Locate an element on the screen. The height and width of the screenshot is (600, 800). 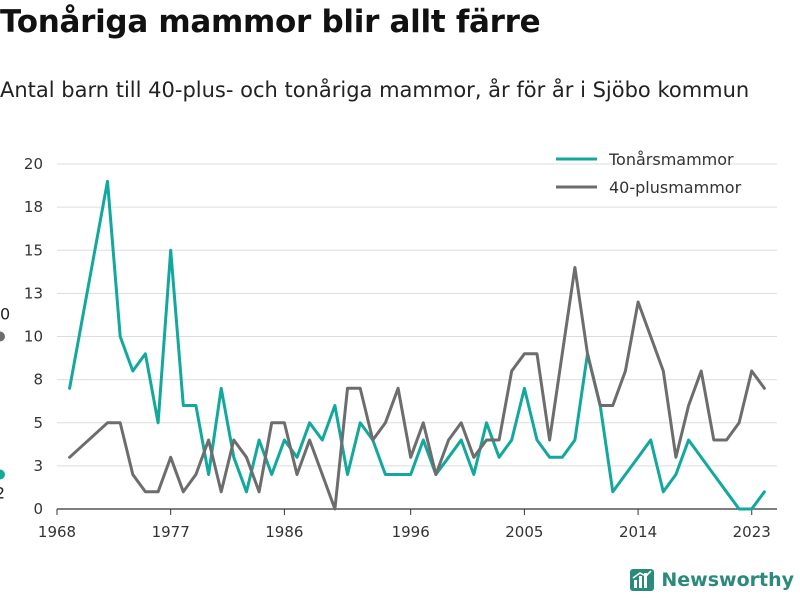
y-tick-label: 18 is located at coordinates (33, 207).